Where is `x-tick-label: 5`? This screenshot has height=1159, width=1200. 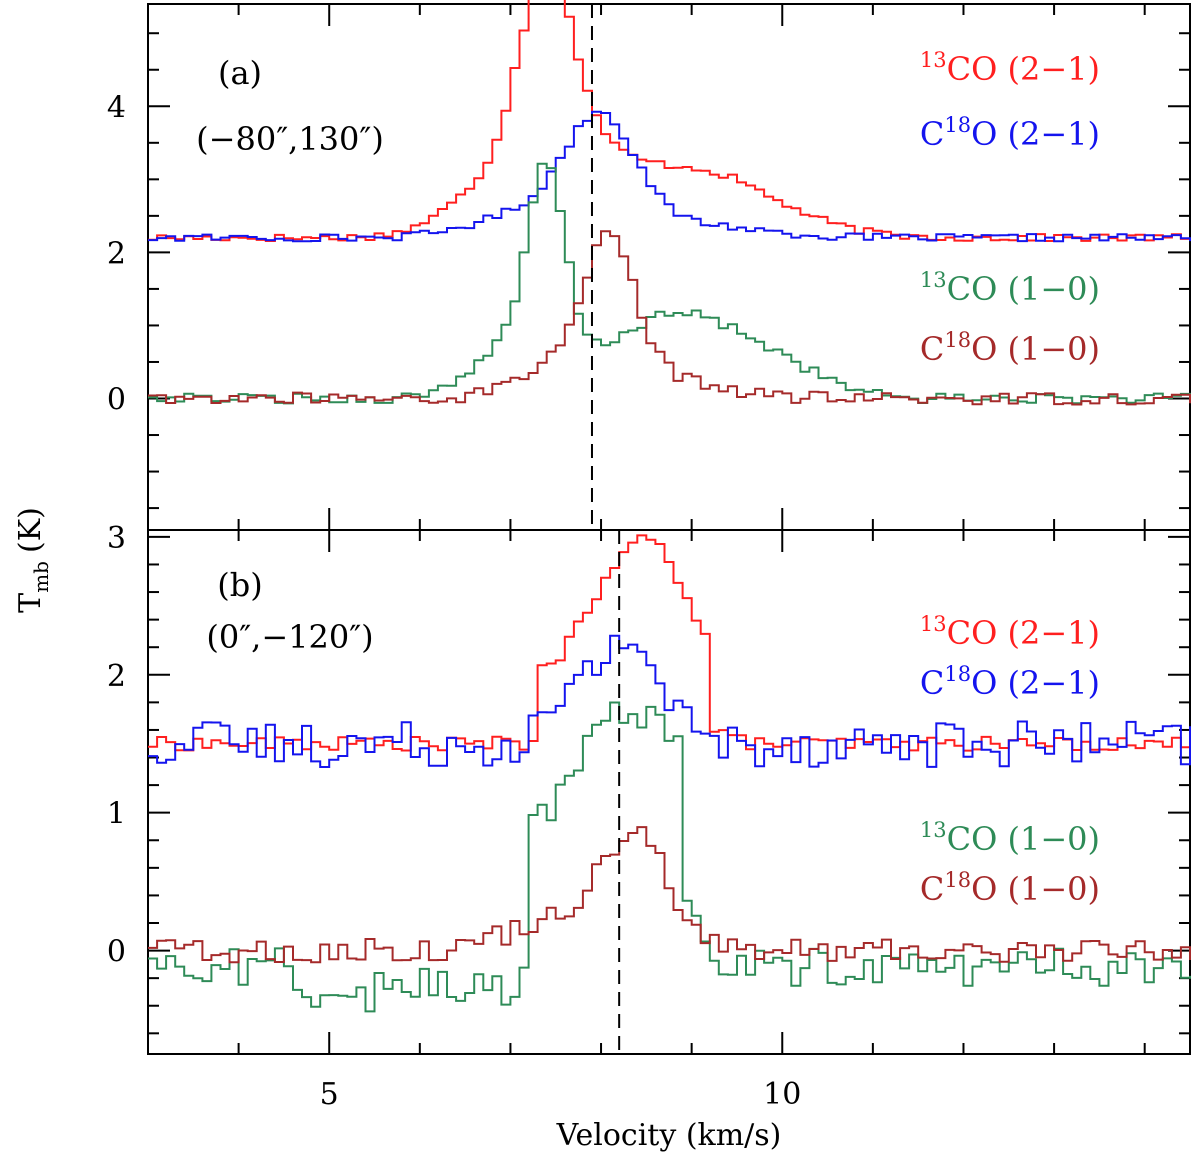 x-tick-label: 5 is located at coordinates (329, 1094).